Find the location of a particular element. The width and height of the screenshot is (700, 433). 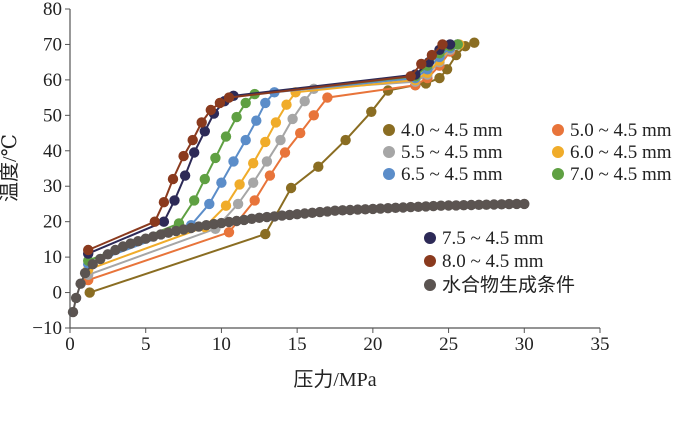

x-tick-label: 10 is located at coordinates (221, 344).